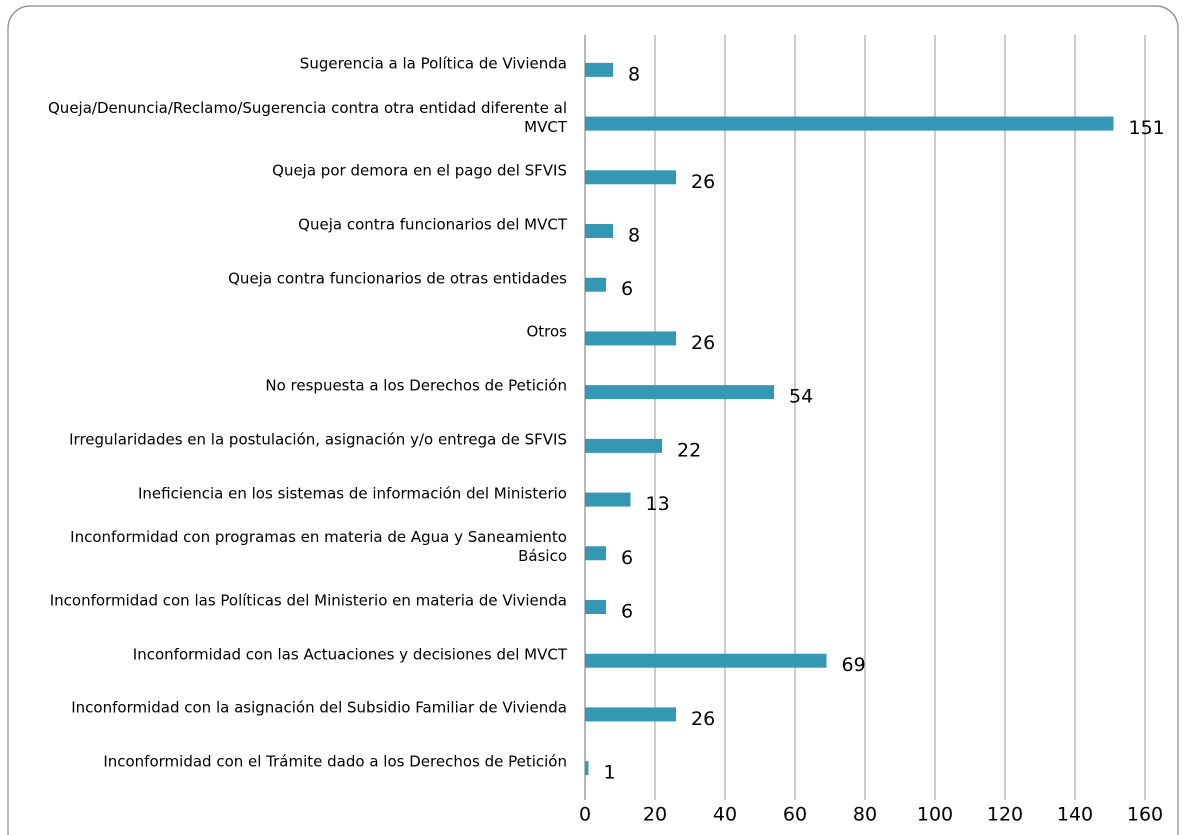 This screenshot has width=1185, height=835. What do you see at coordinates (658, 504) in the screenshot?
I see `data-label: 13` at bounding box center [658, 504].